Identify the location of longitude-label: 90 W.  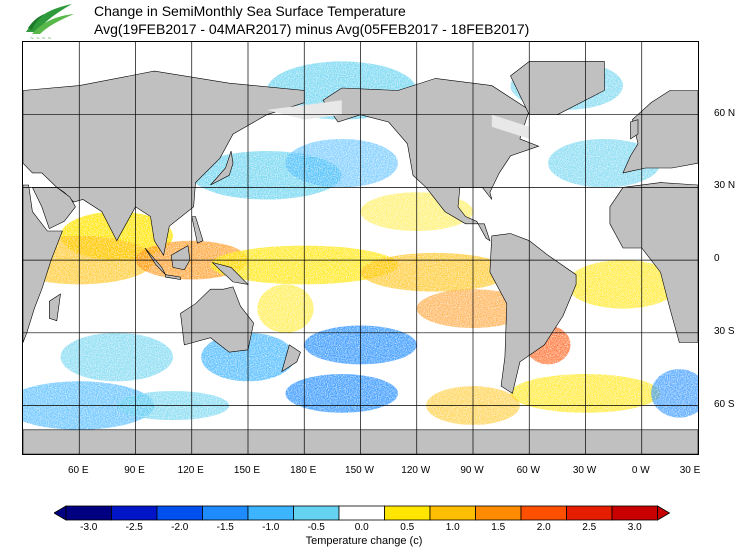
(472, 470).